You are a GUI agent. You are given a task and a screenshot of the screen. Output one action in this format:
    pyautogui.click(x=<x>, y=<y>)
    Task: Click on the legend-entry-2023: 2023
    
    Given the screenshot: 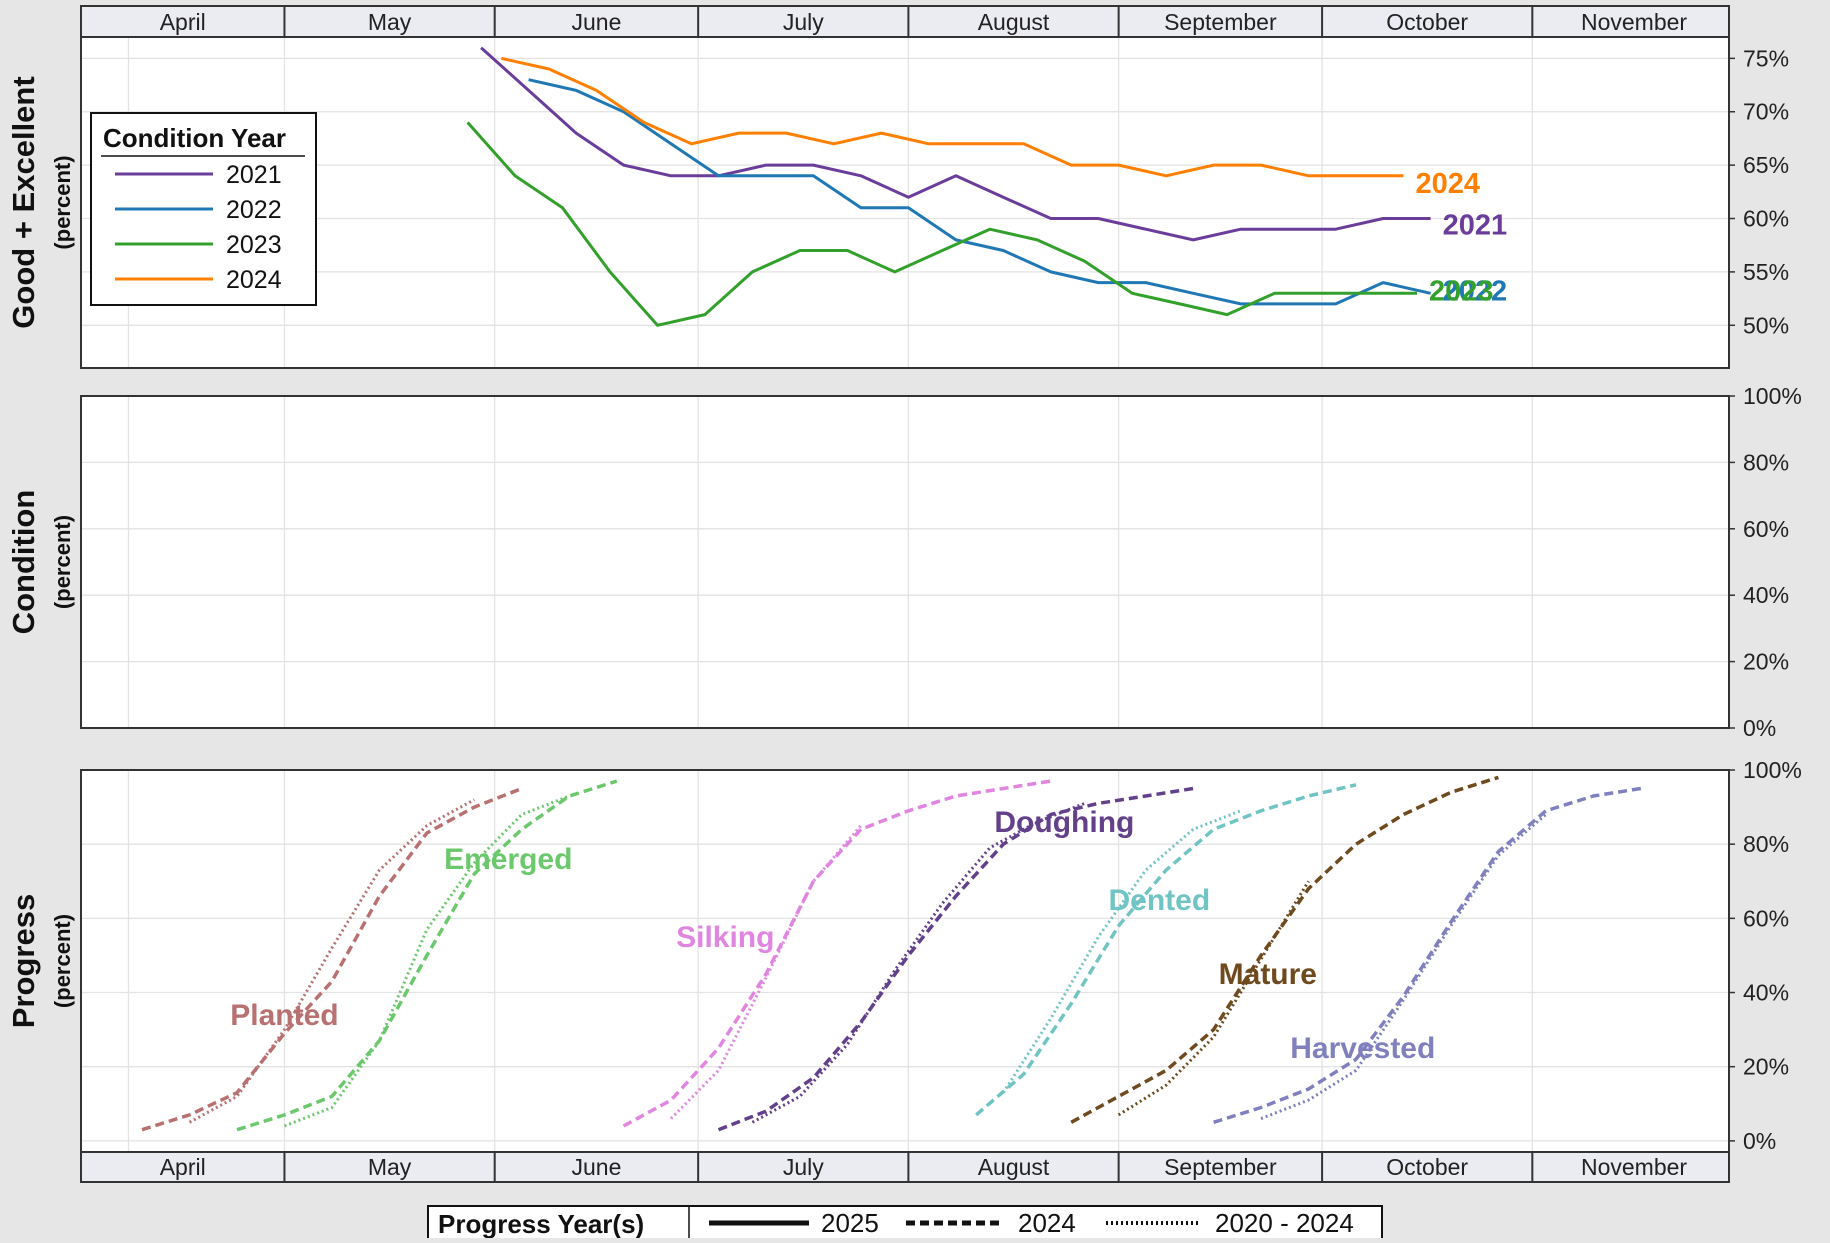 What is the action you would take?
    pyautogui.click(x=254, y=245)
    